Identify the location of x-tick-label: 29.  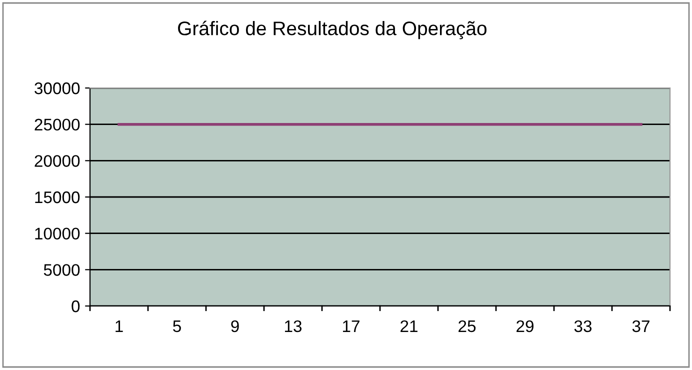
(525, 326).